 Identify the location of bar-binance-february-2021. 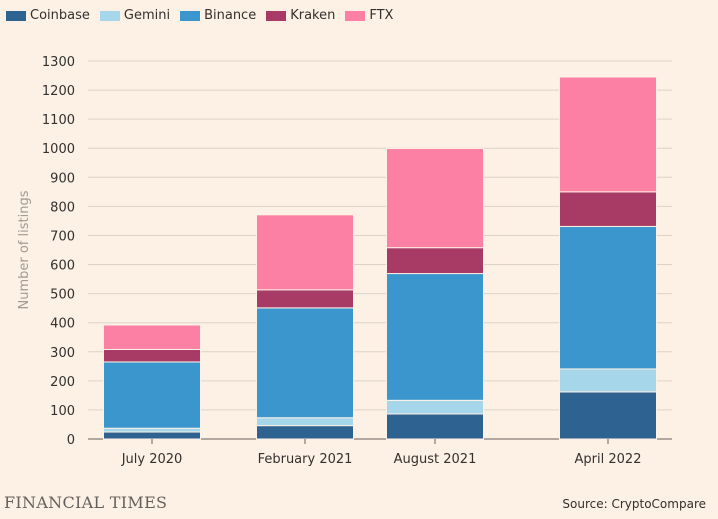
(305, 363).